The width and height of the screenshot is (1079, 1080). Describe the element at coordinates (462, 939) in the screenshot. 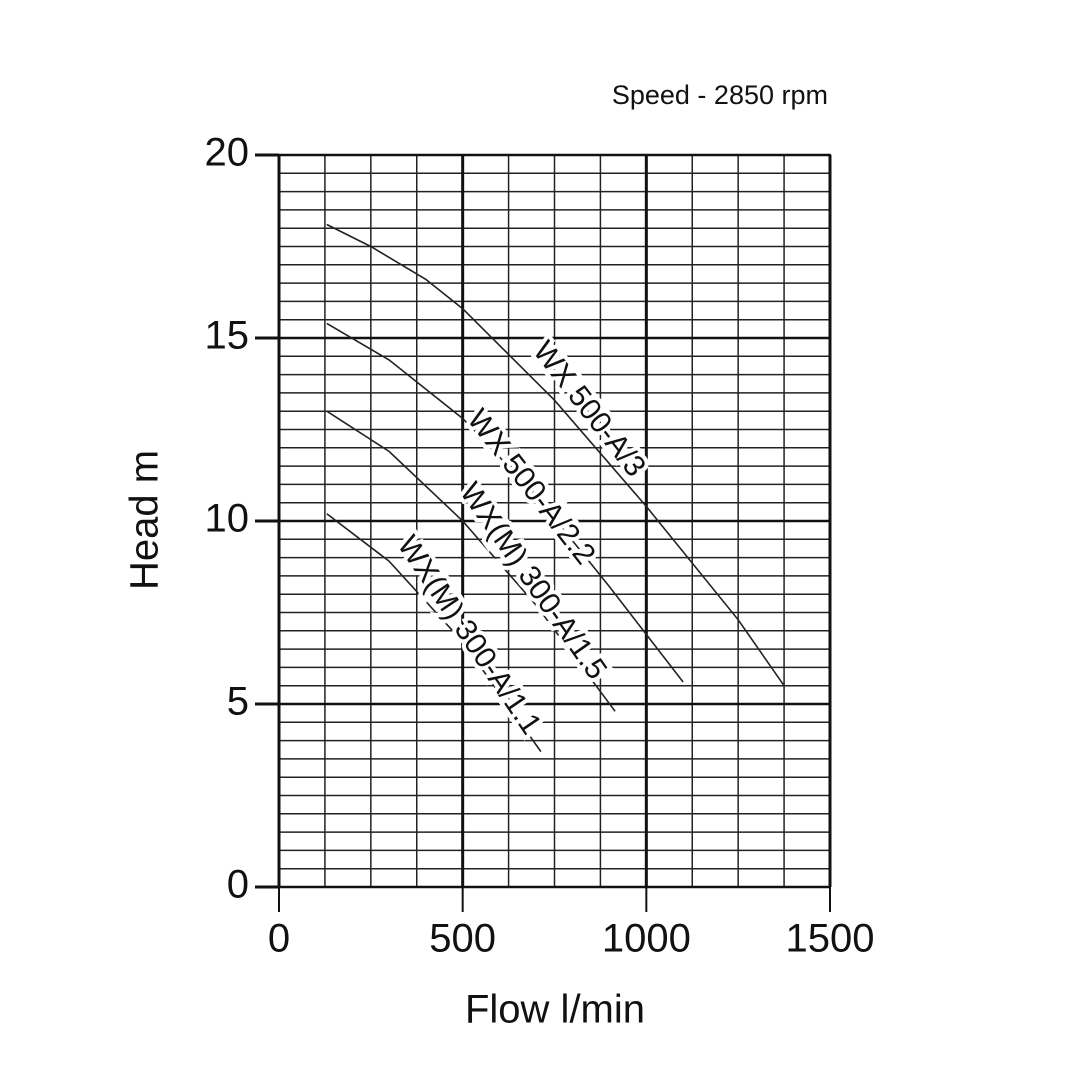

I see `x-tick-label: 500` at that location.